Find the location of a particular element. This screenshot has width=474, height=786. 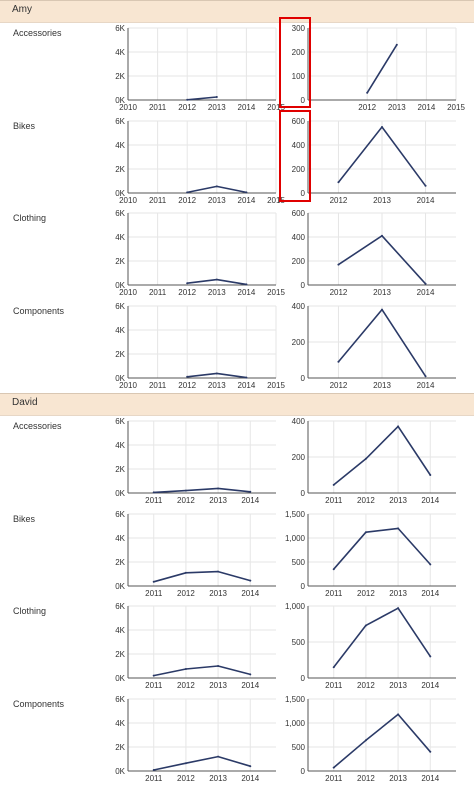

group-name: Amy is located at coordinates (22, 9).